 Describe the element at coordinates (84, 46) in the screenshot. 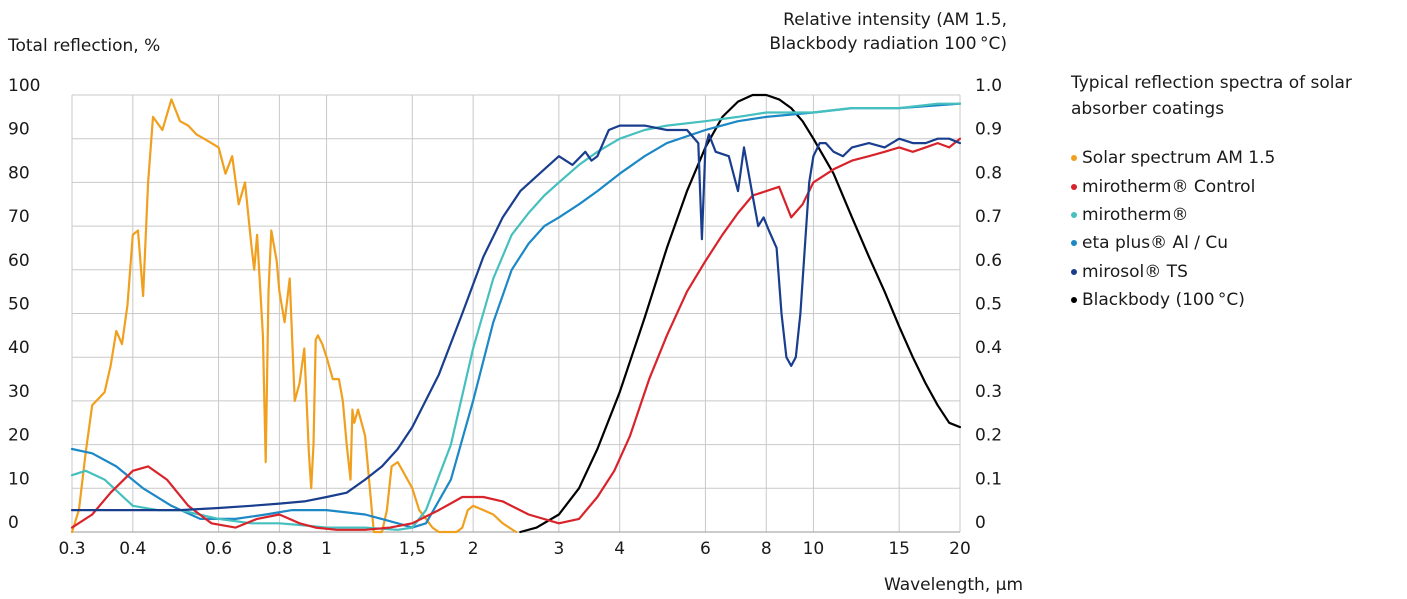

I see `y-axis-left-title: Total reflection, %` at that location.